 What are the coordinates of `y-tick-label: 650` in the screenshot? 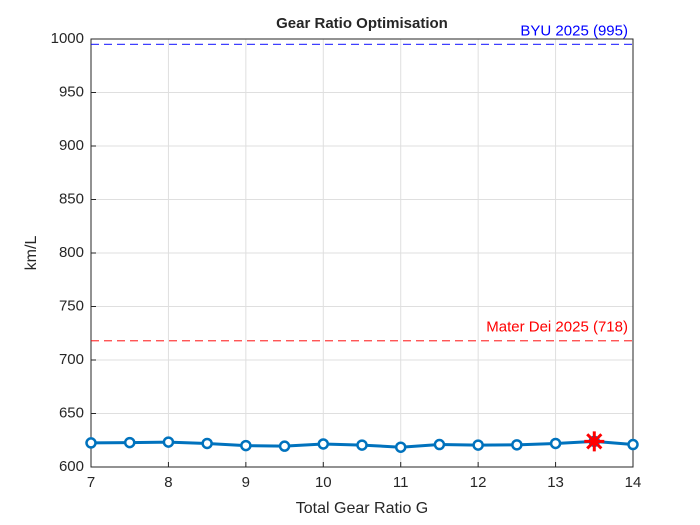 It's located at (71, 412).